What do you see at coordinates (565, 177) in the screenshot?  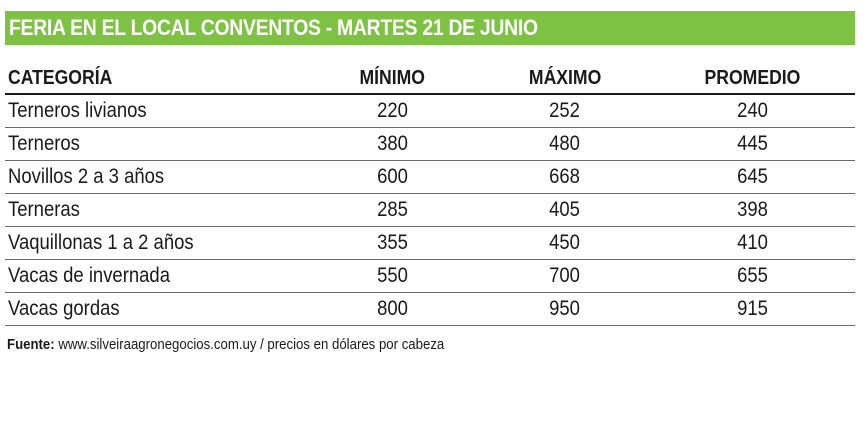 I see `cell-maximo: 668` at bounding box center [565, 177].